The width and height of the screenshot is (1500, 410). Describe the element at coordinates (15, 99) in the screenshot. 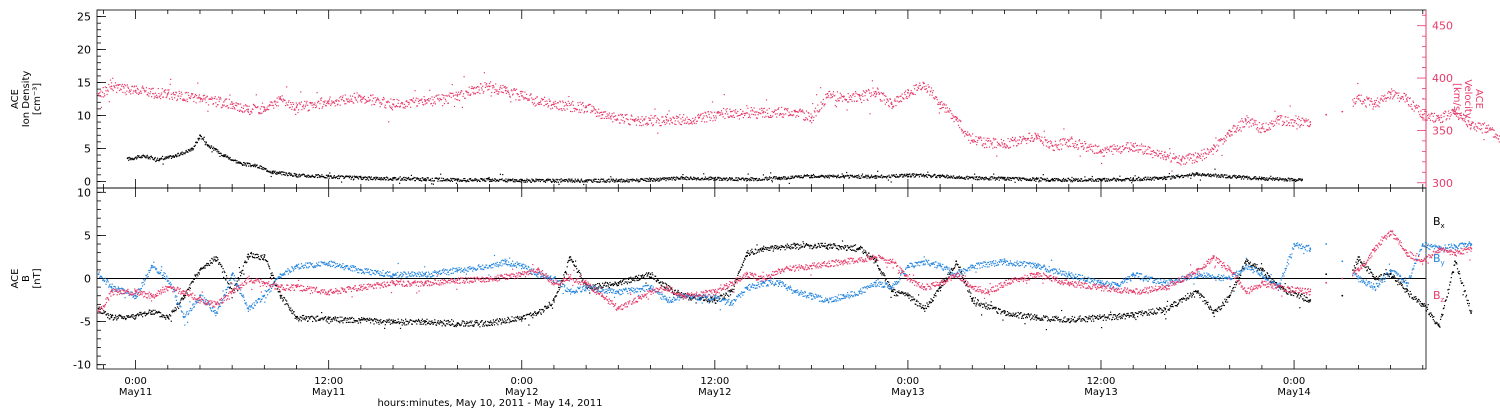

I see `y-axis-label-line: ACE` at that location.